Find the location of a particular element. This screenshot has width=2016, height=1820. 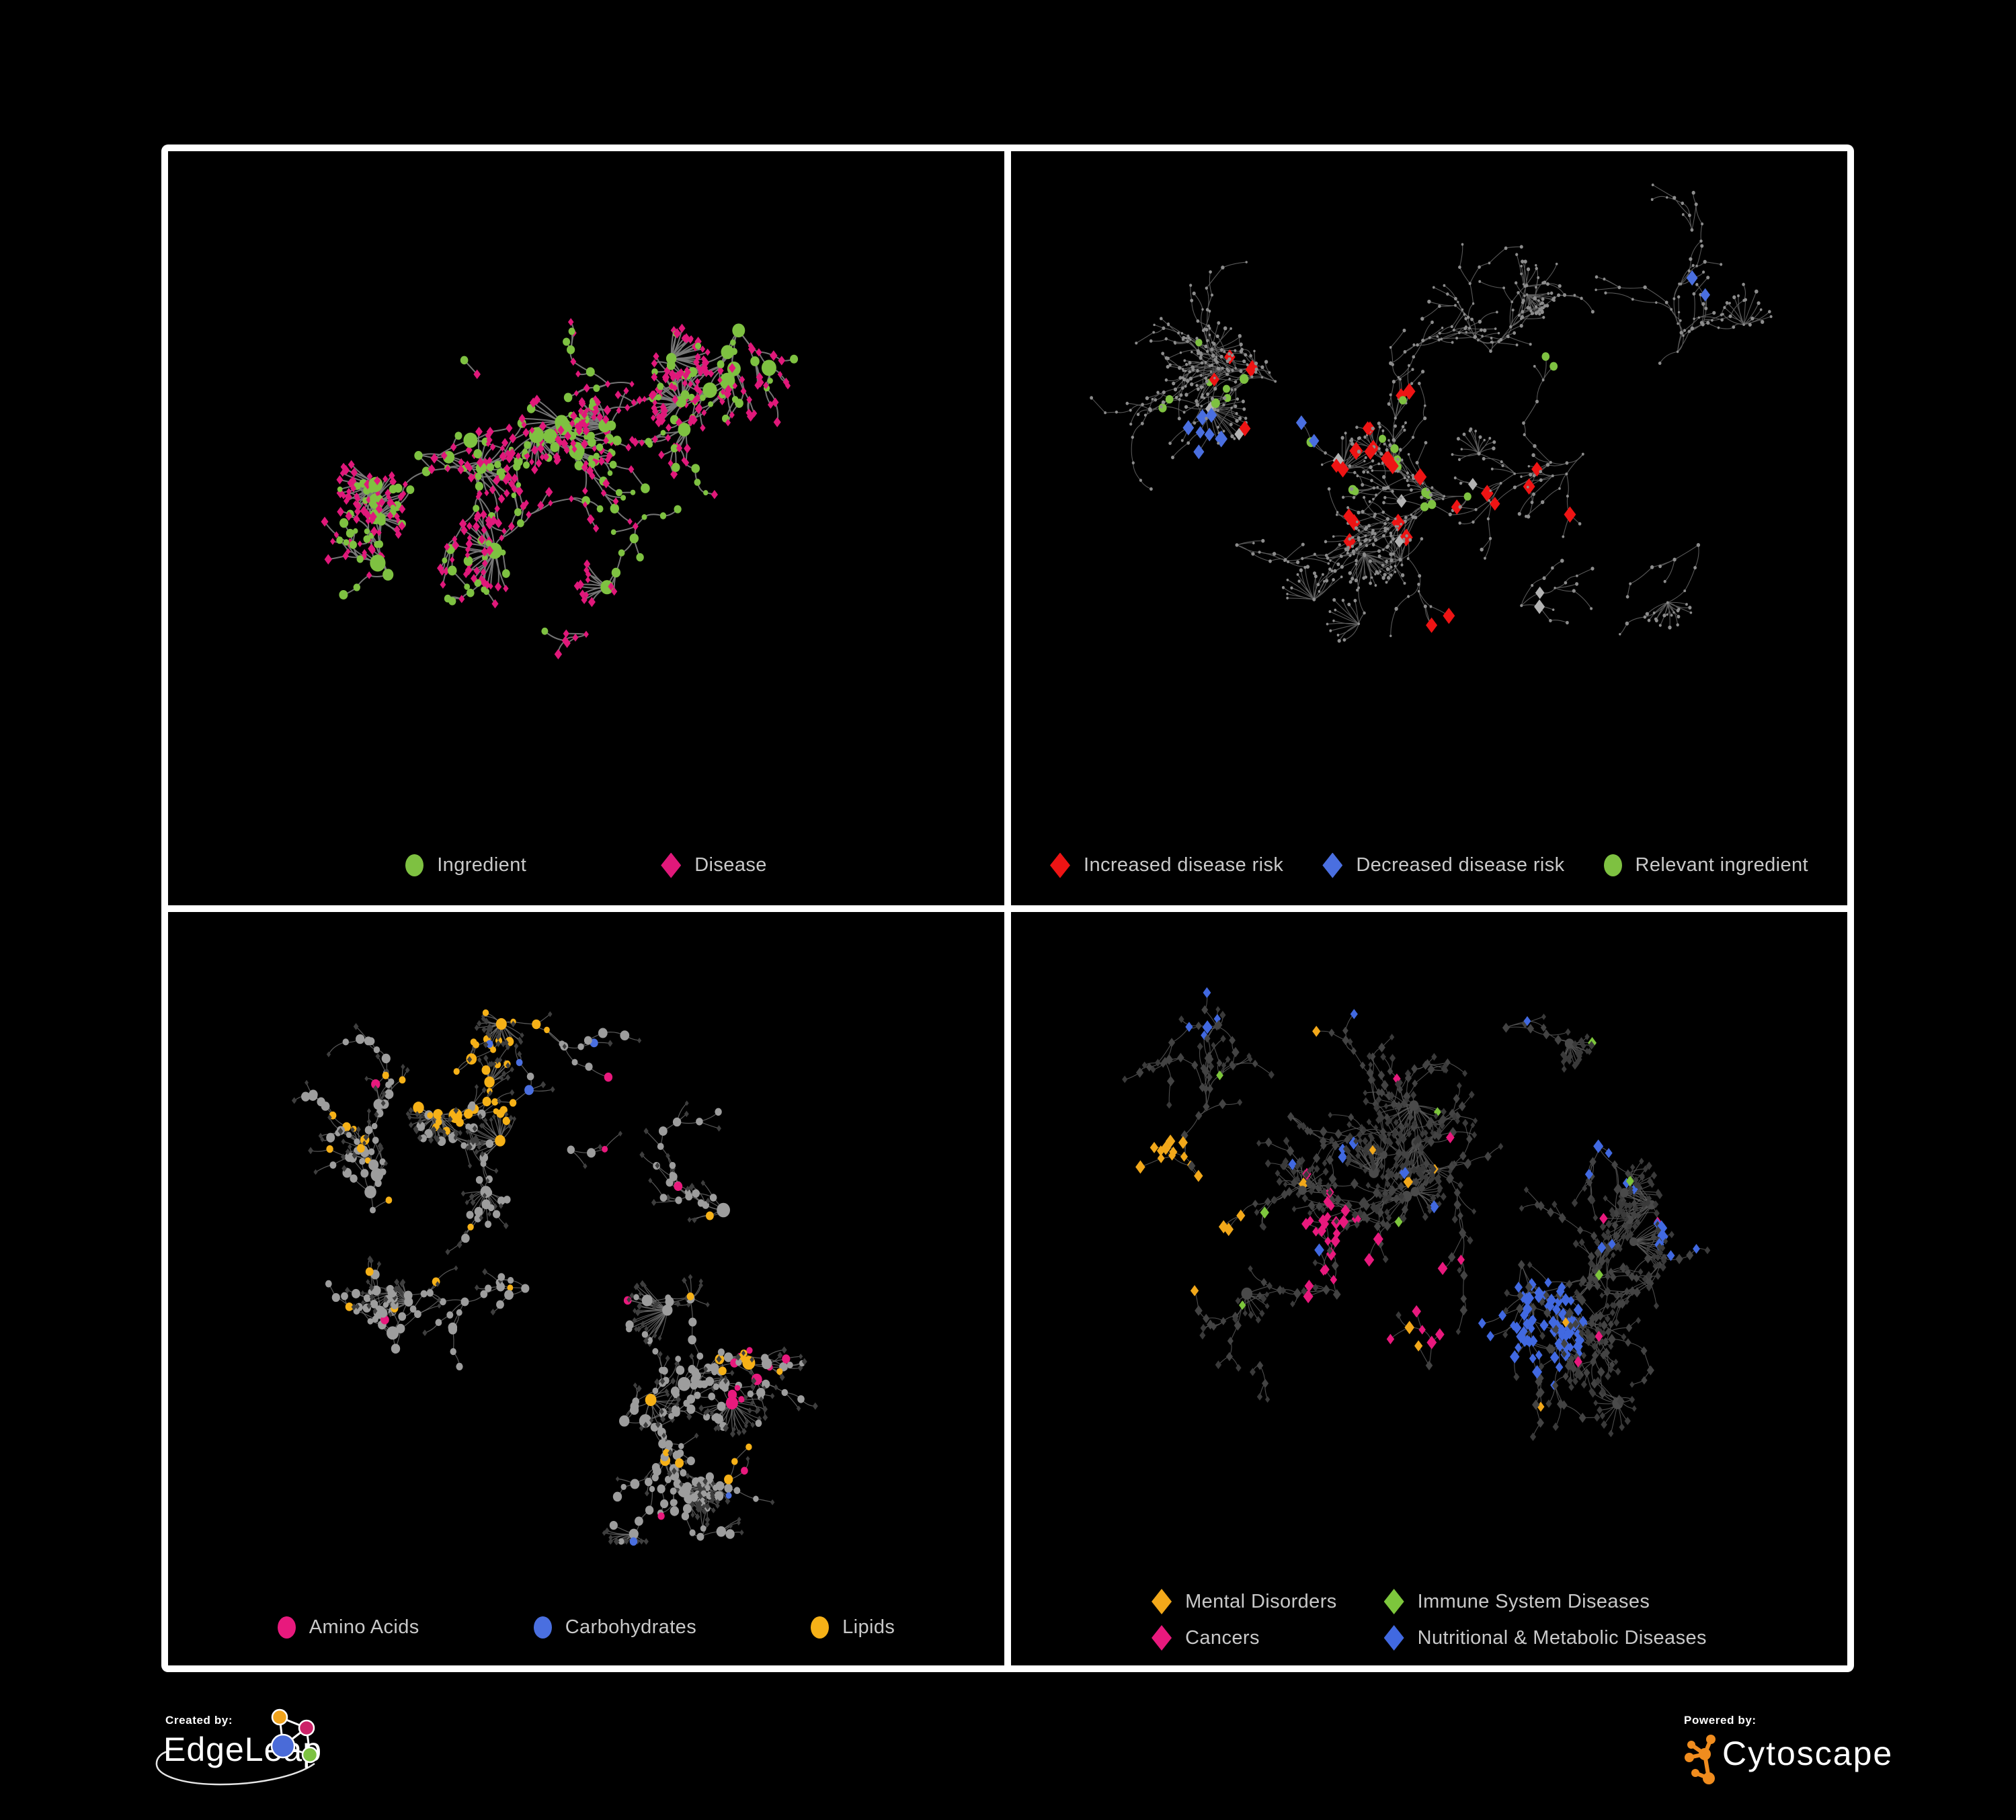

legend-item-mental-disorders: Mental Disorders is located at coordinates (1244, 1602).